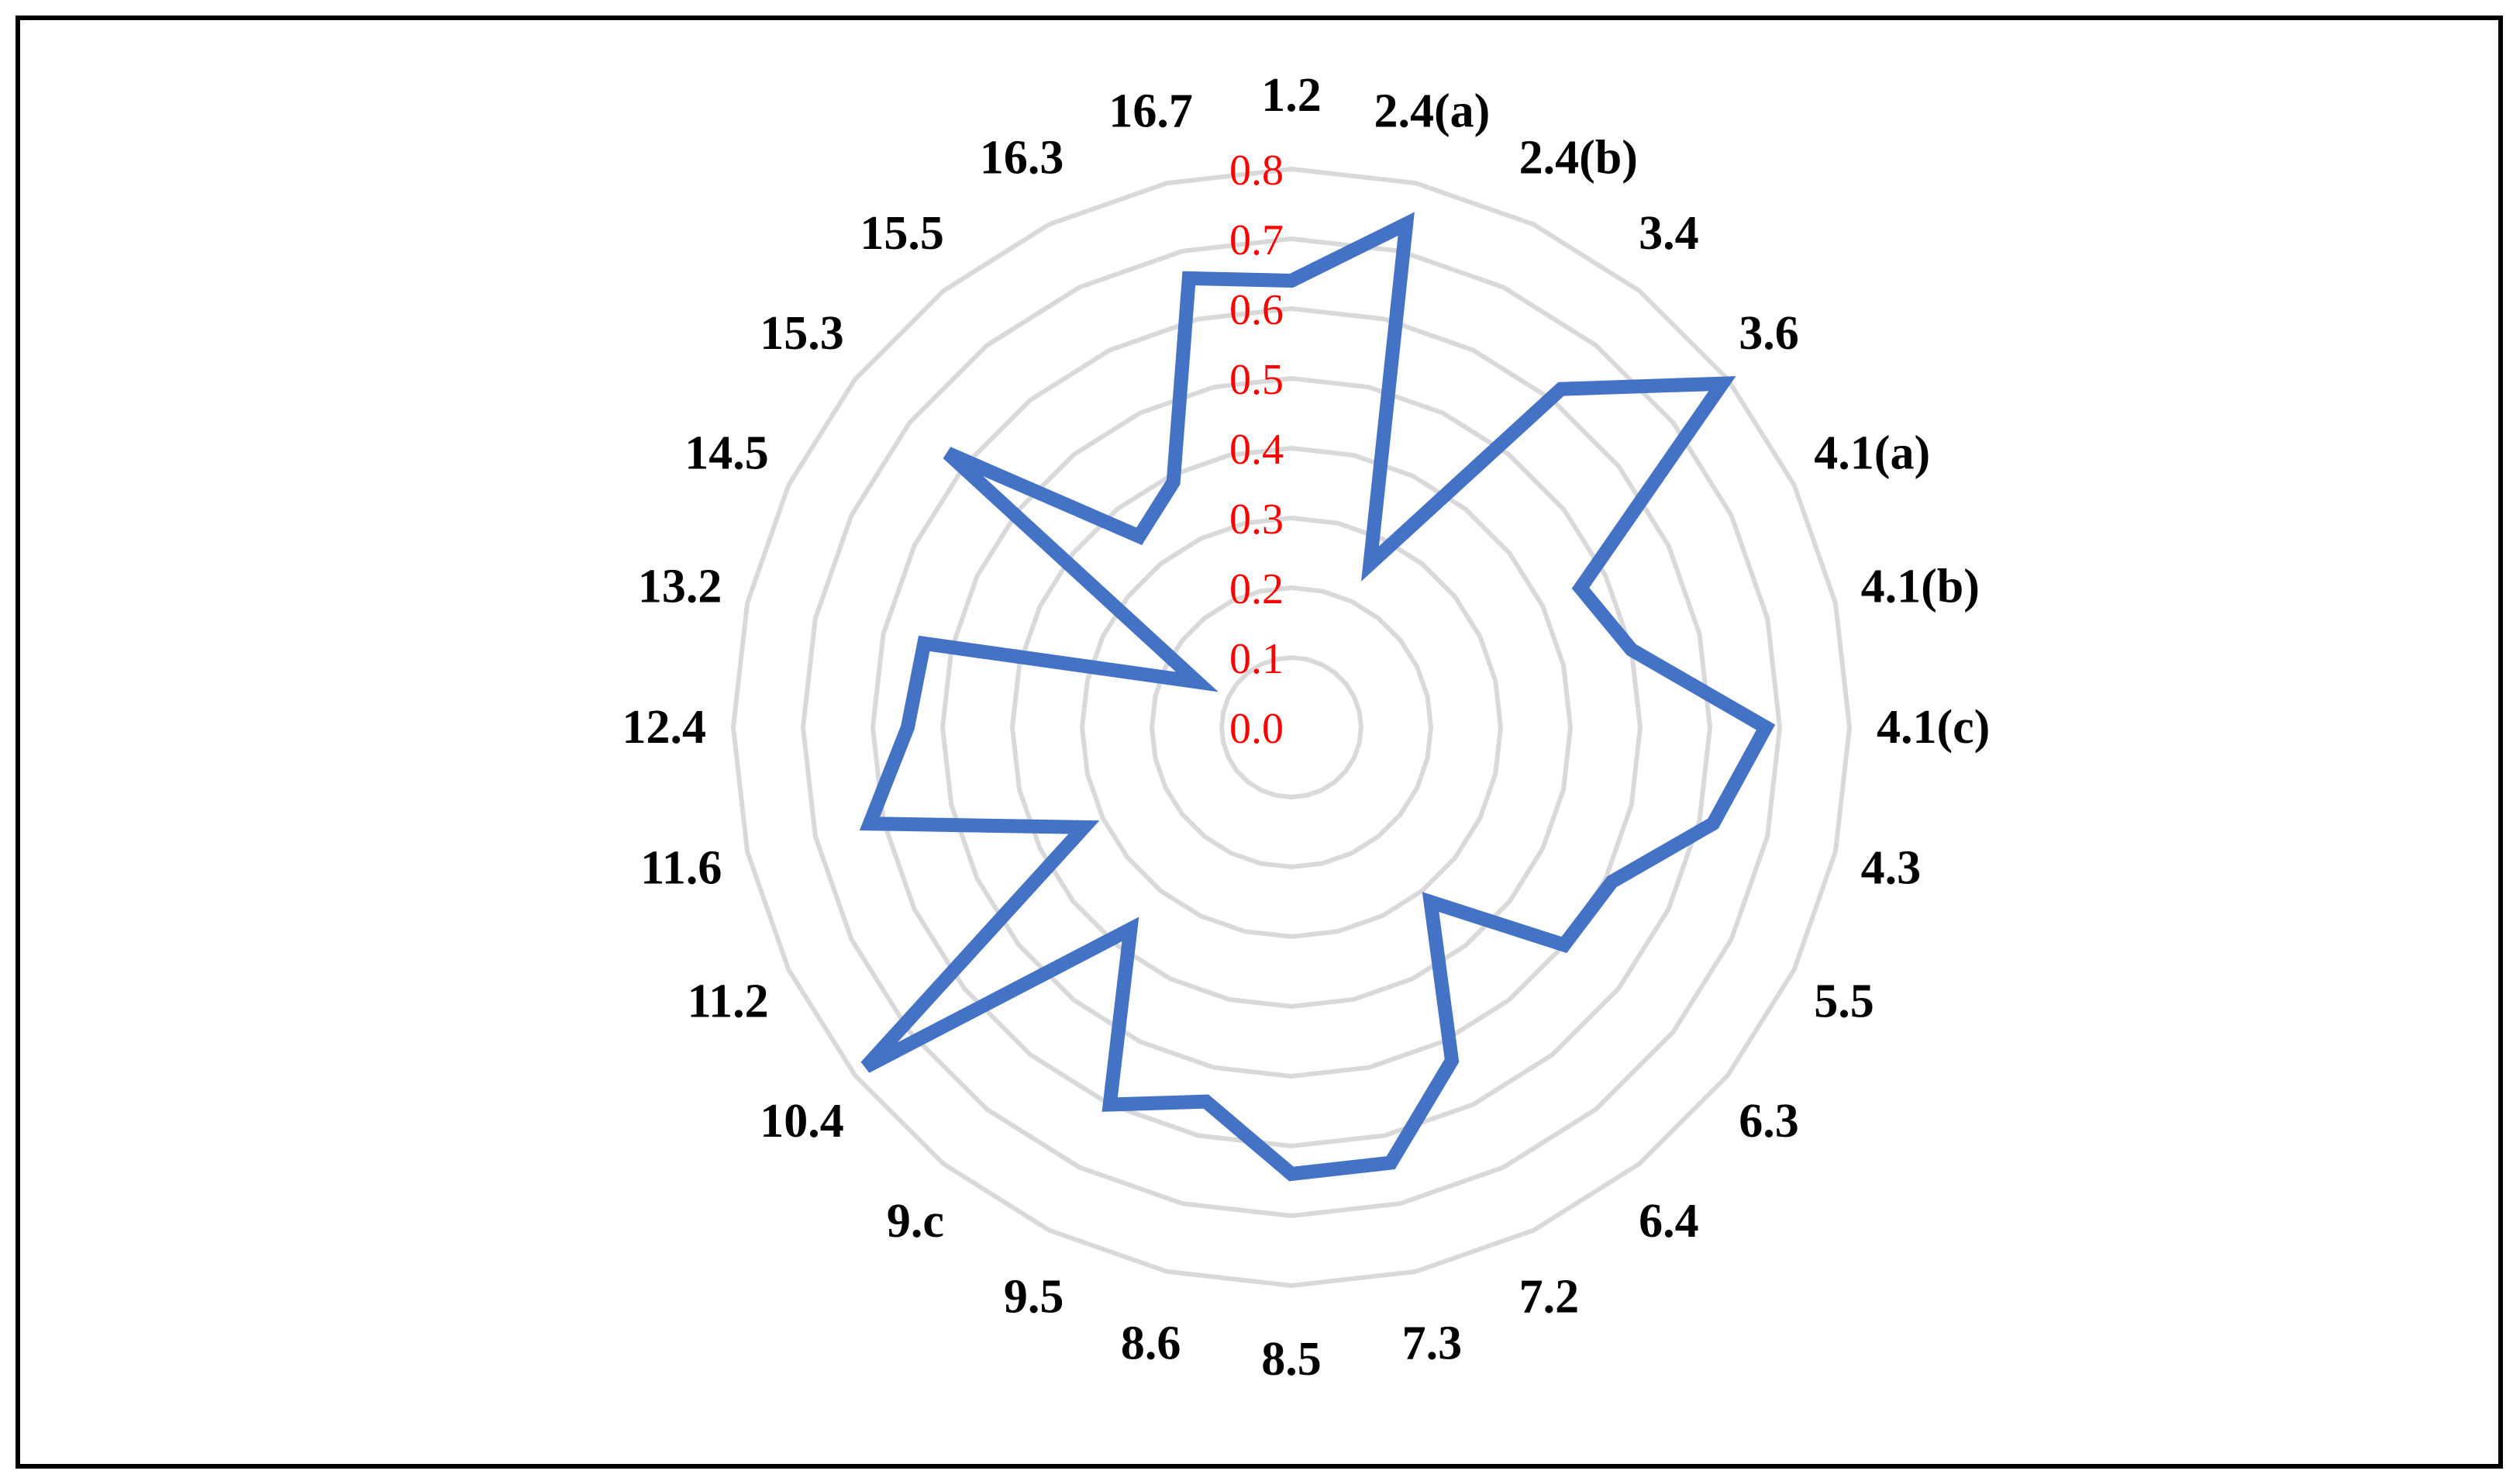 The height and width of the screenshot is (1481, 2520). I want to click on category-label: 2.4(b), so click(1579, 158).